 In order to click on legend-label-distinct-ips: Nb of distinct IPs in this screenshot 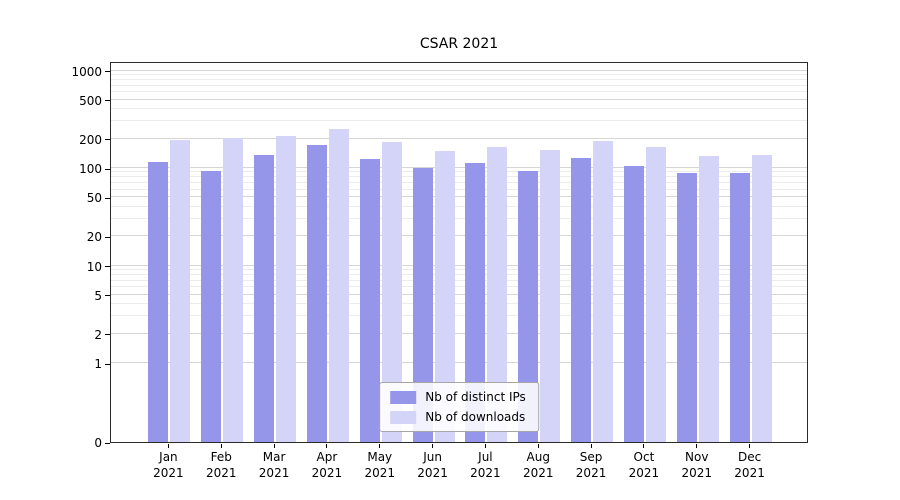, I will do `click(475, 397)`.